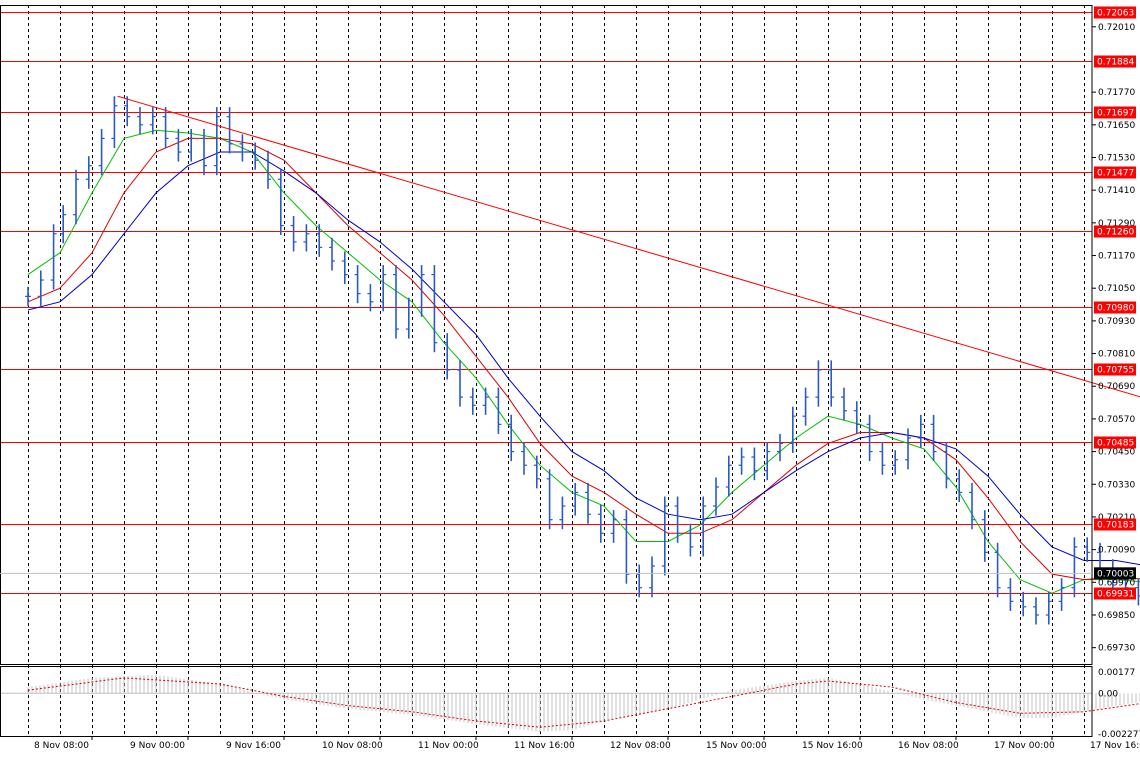 This screenshot has height=758, width=1140. What do you see at coordinates (448, 746) in the screenshot?
I see `time-tick-label: 11 Nov 00:00` at bounding box center [448, 746].